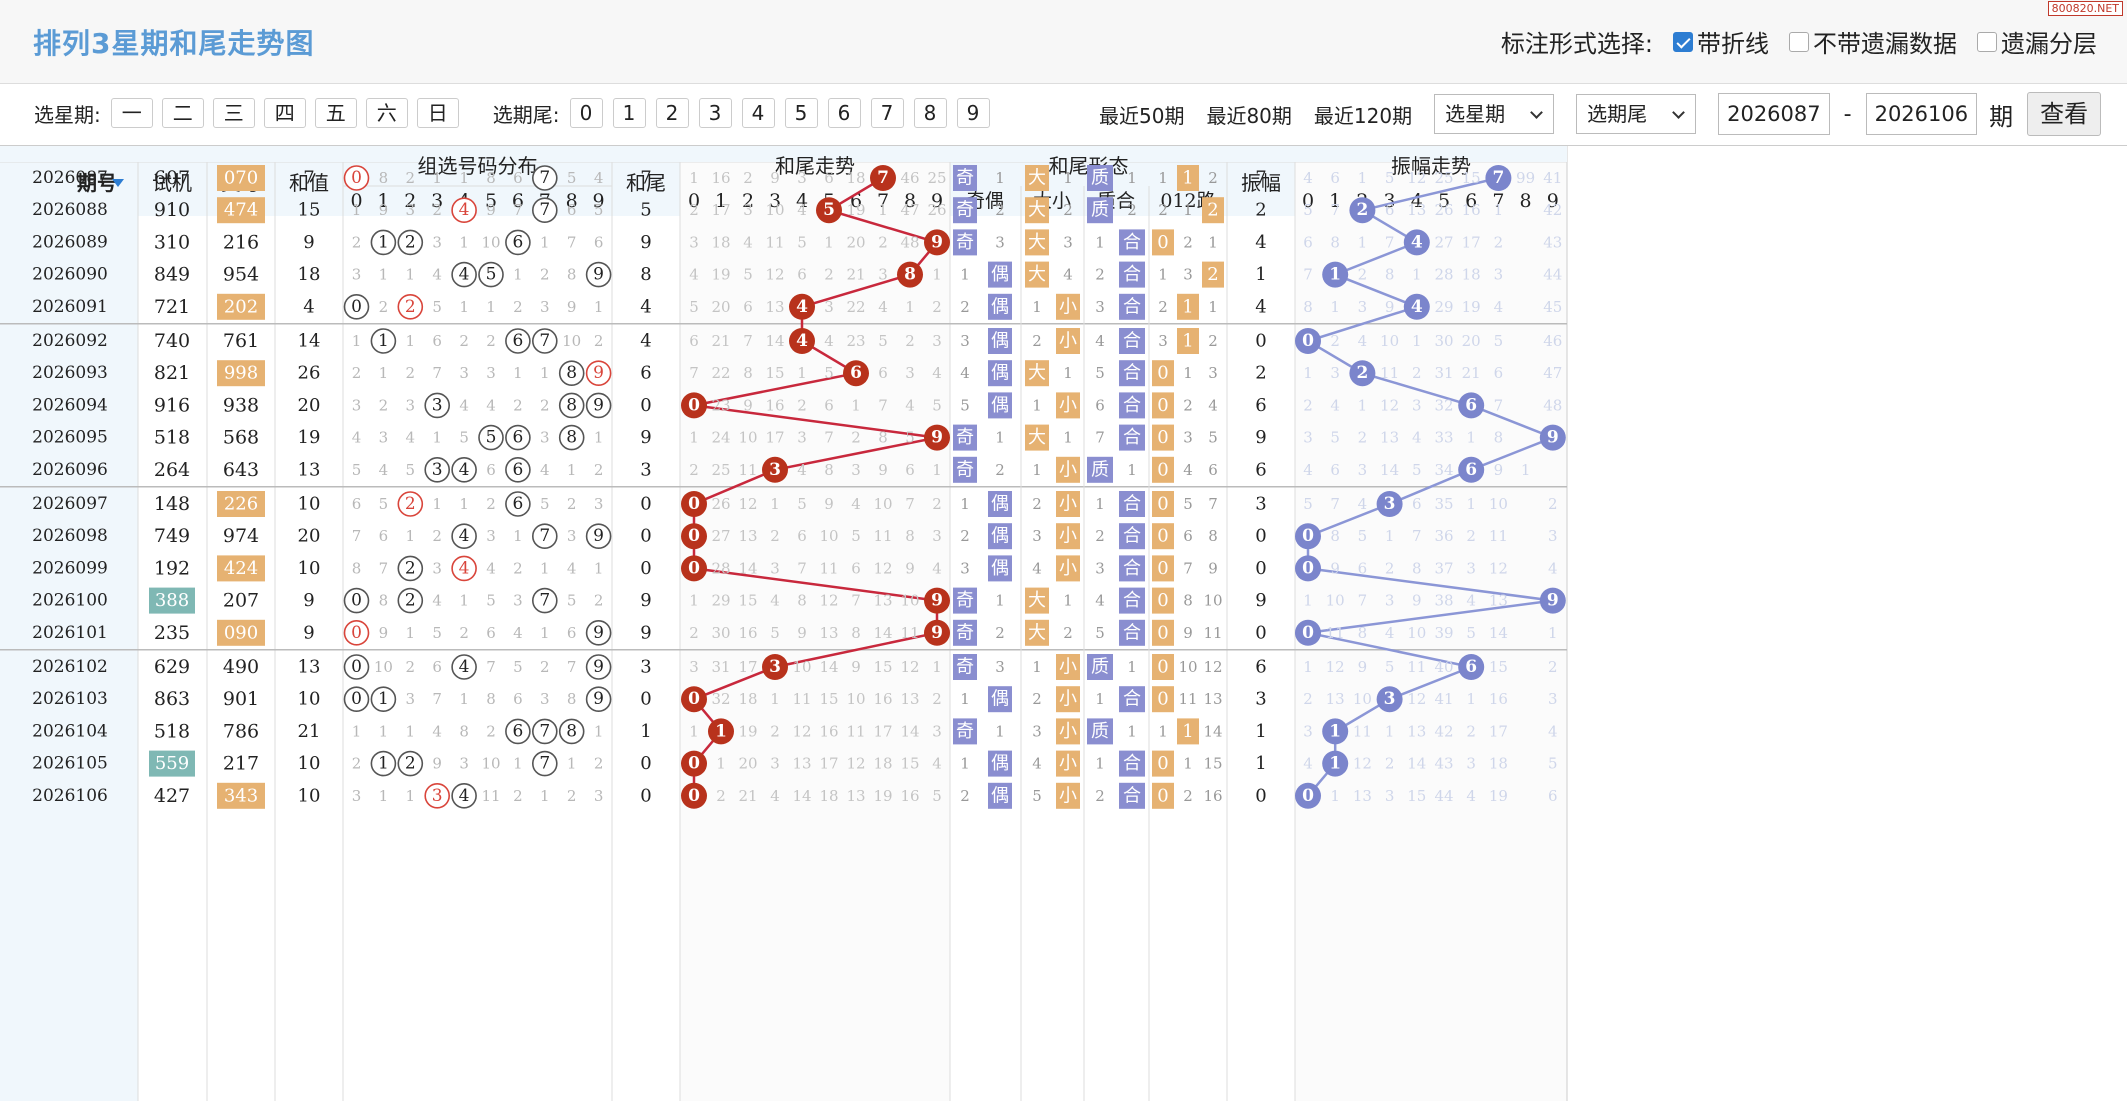 This screenshot has width=2127, height=1101. What do you see at coordinates (1683, 41) in the screenshot?
I see `checkbox-checked-icon` at bounding box center [1683, 41].